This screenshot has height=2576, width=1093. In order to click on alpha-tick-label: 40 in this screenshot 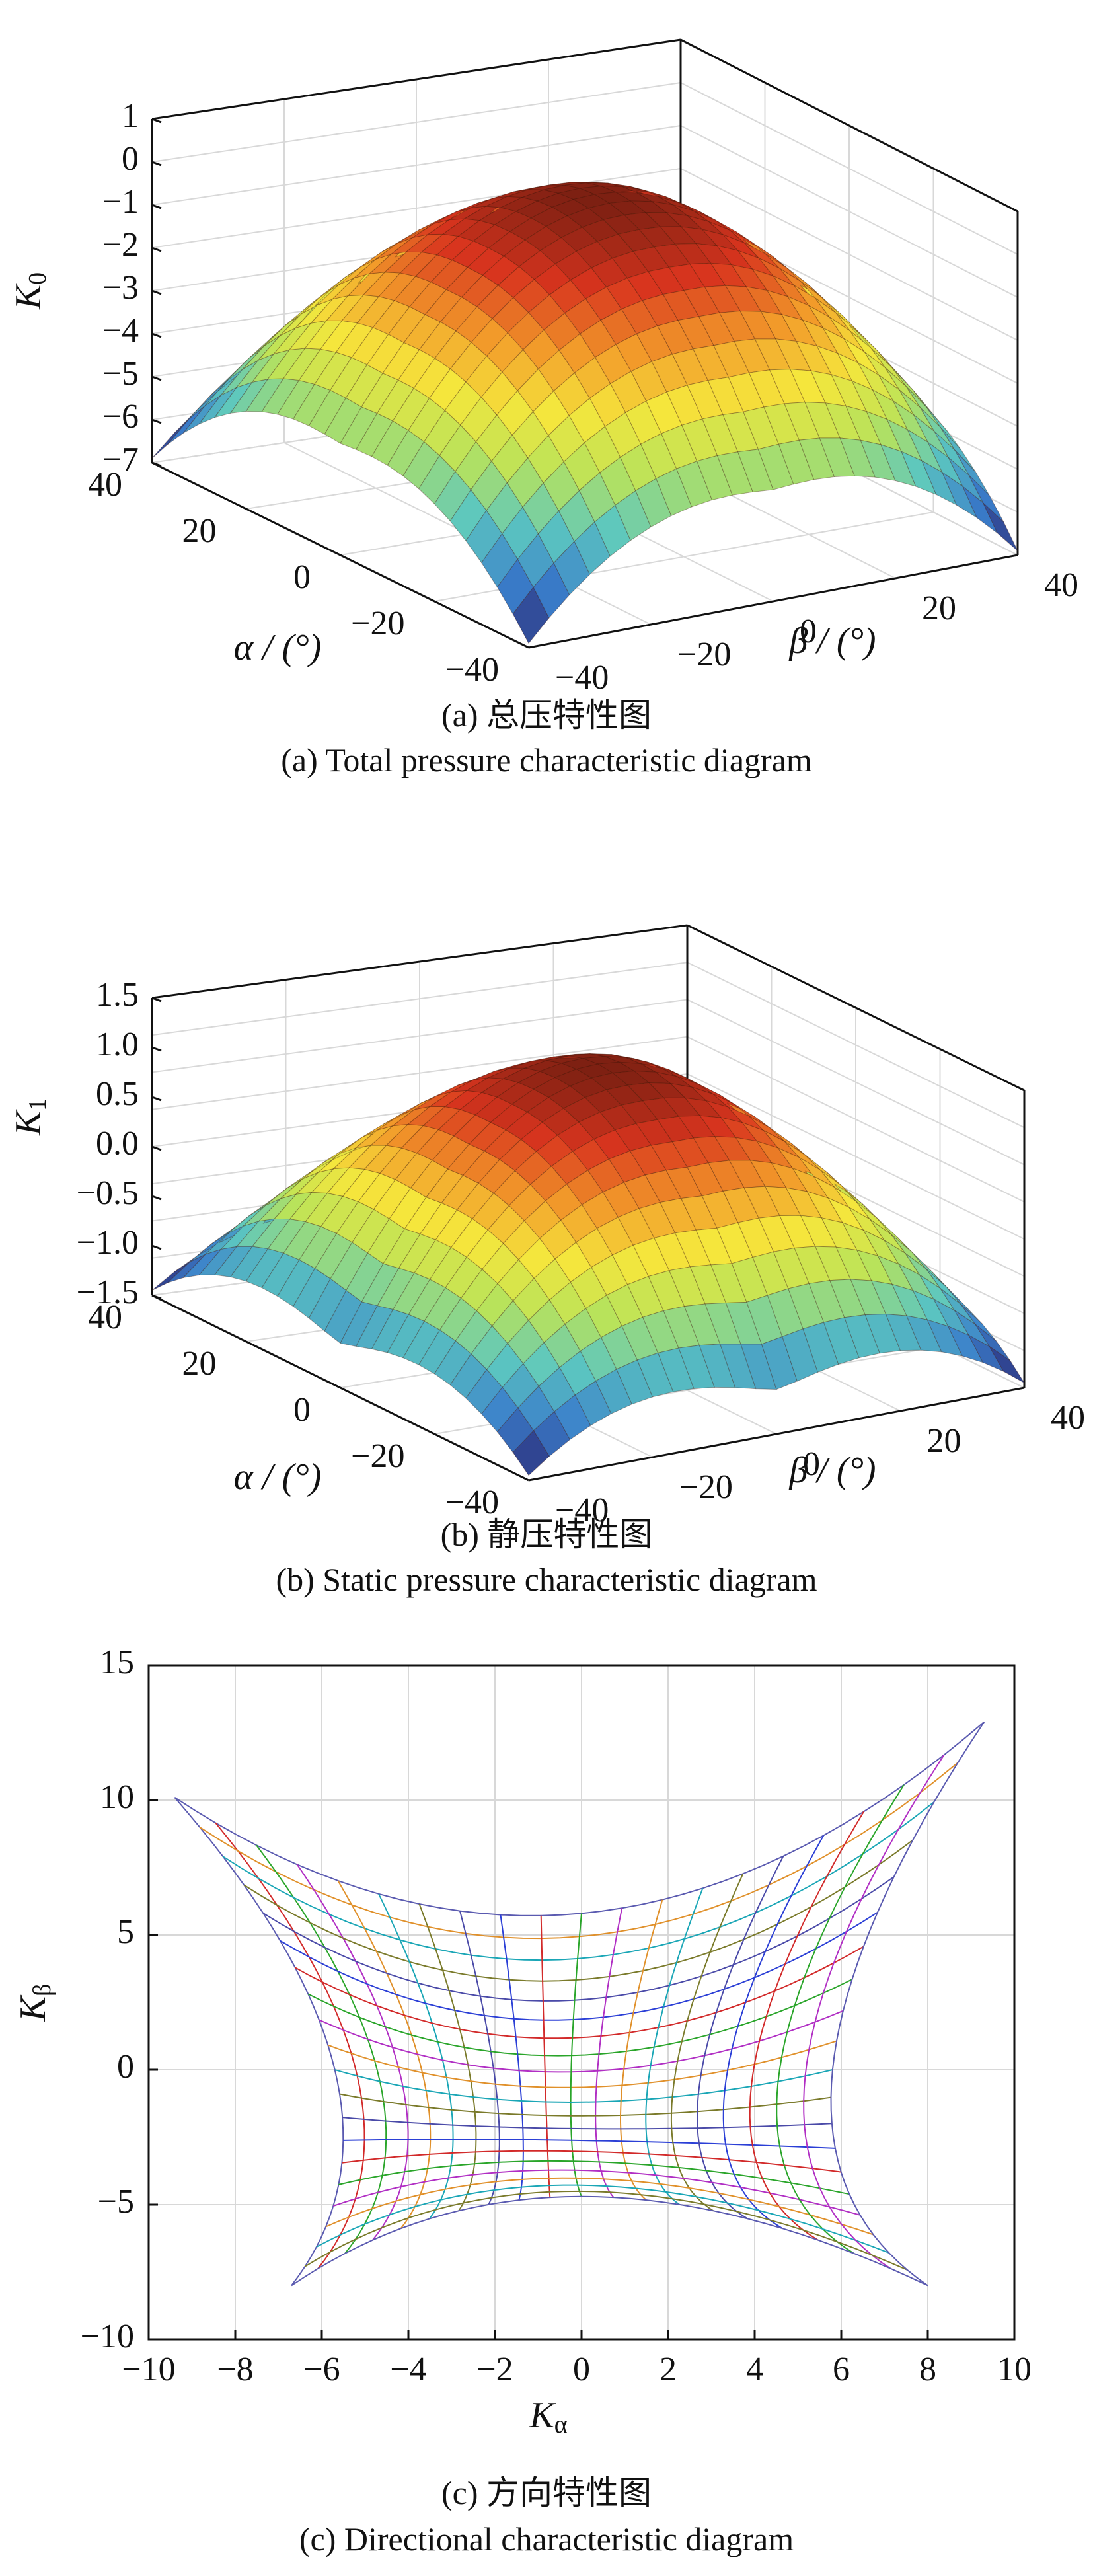, I will do `click(105, 1317)`.